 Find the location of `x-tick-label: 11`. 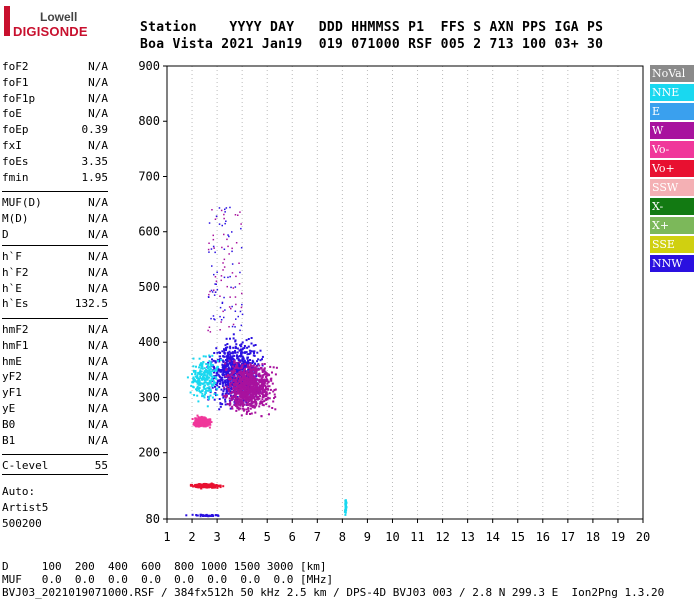

x-tick-label: 11 is located at coordinates (417, 537).